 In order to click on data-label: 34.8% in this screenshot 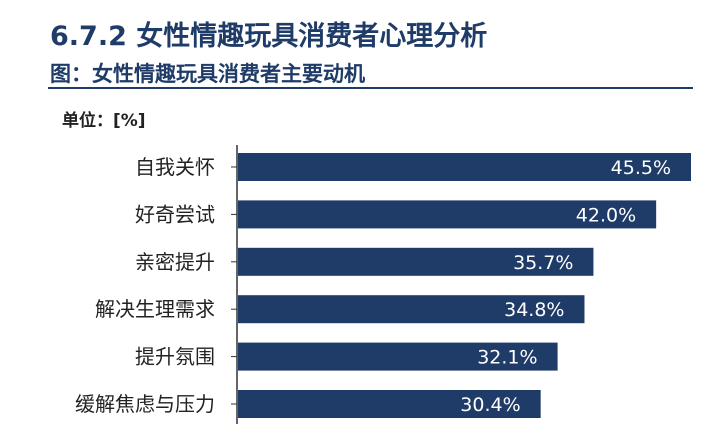, I will do `click(534, 310)`.